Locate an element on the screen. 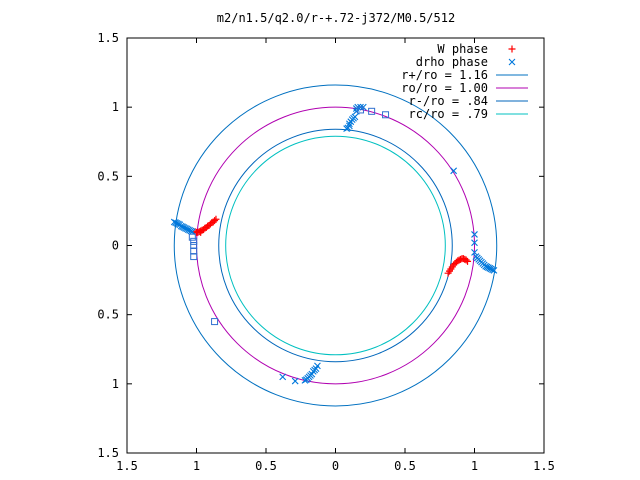 This screenshot has height=480, width=640. legend-label: W phase is located at coordinates (462, 49).